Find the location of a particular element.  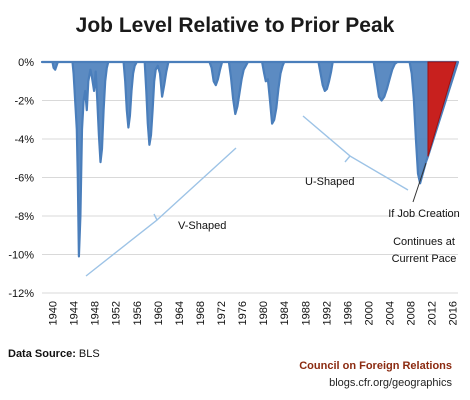

y-tick-label: -2% is located at coordinates (24, 102).